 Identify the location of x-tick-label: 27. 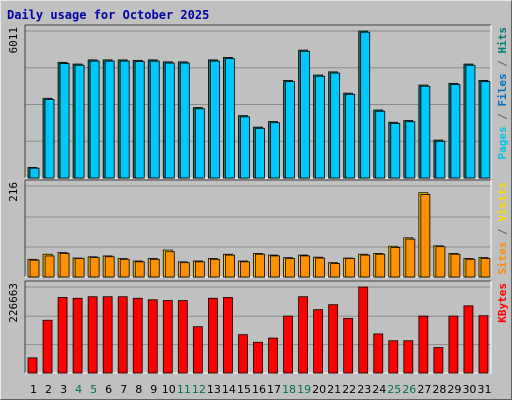
(424, 389).